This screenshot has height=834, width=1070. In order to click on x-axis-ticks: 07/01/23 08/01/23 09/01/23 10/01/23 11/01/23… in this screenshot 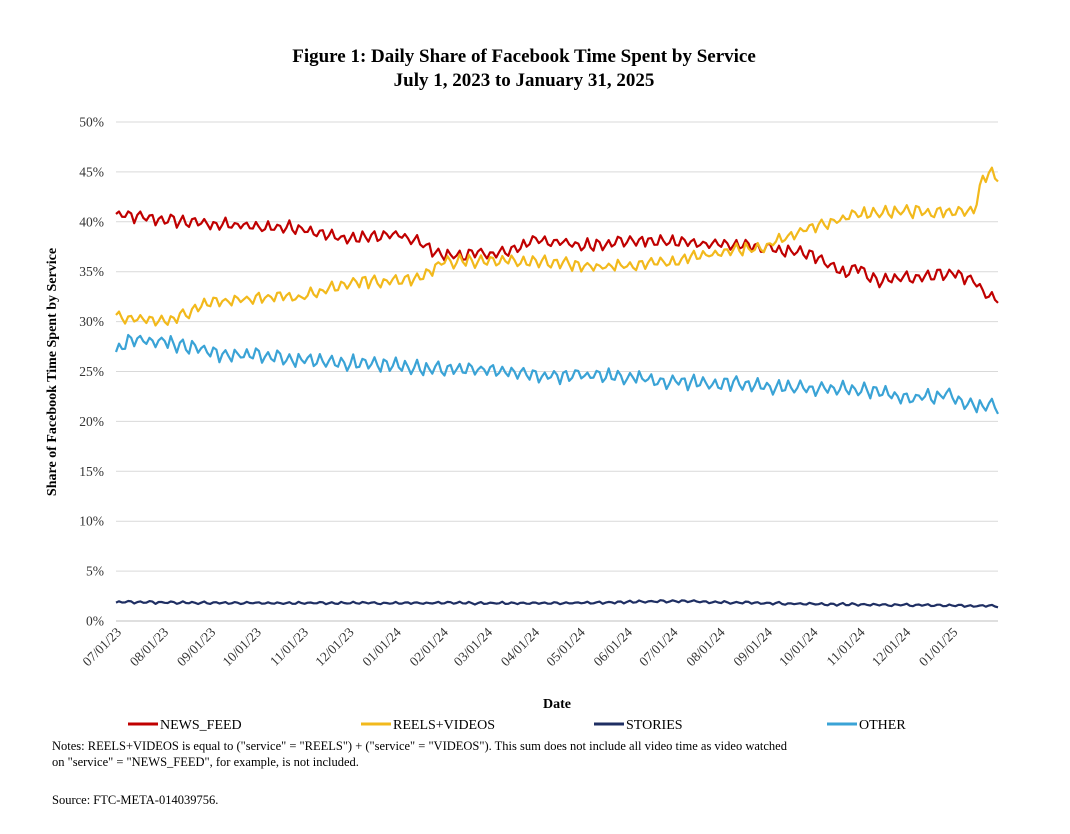, I will do `click(520, 646)`.